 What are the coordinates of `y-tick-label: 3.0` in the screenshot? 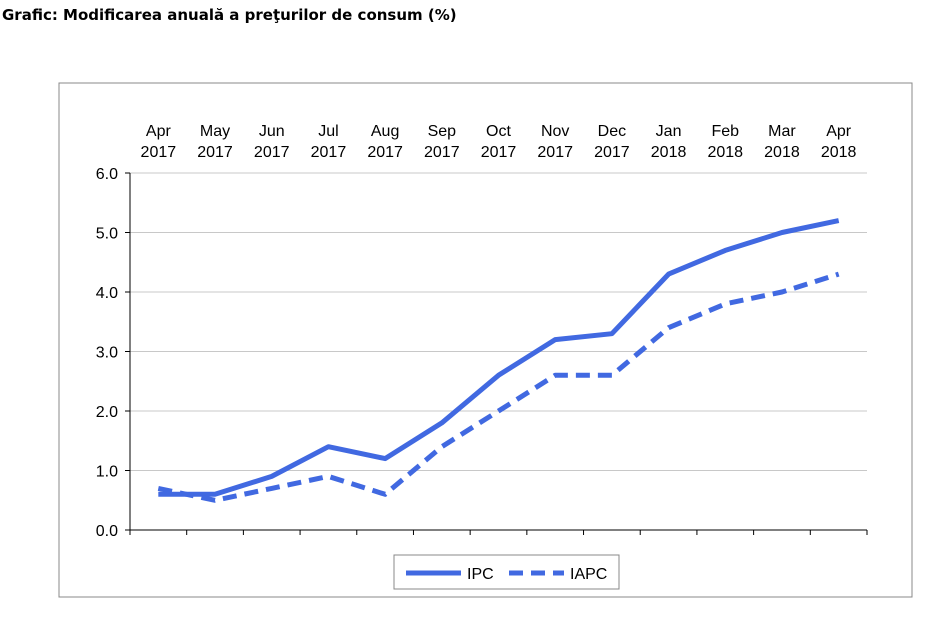 It's located at (107, 353).